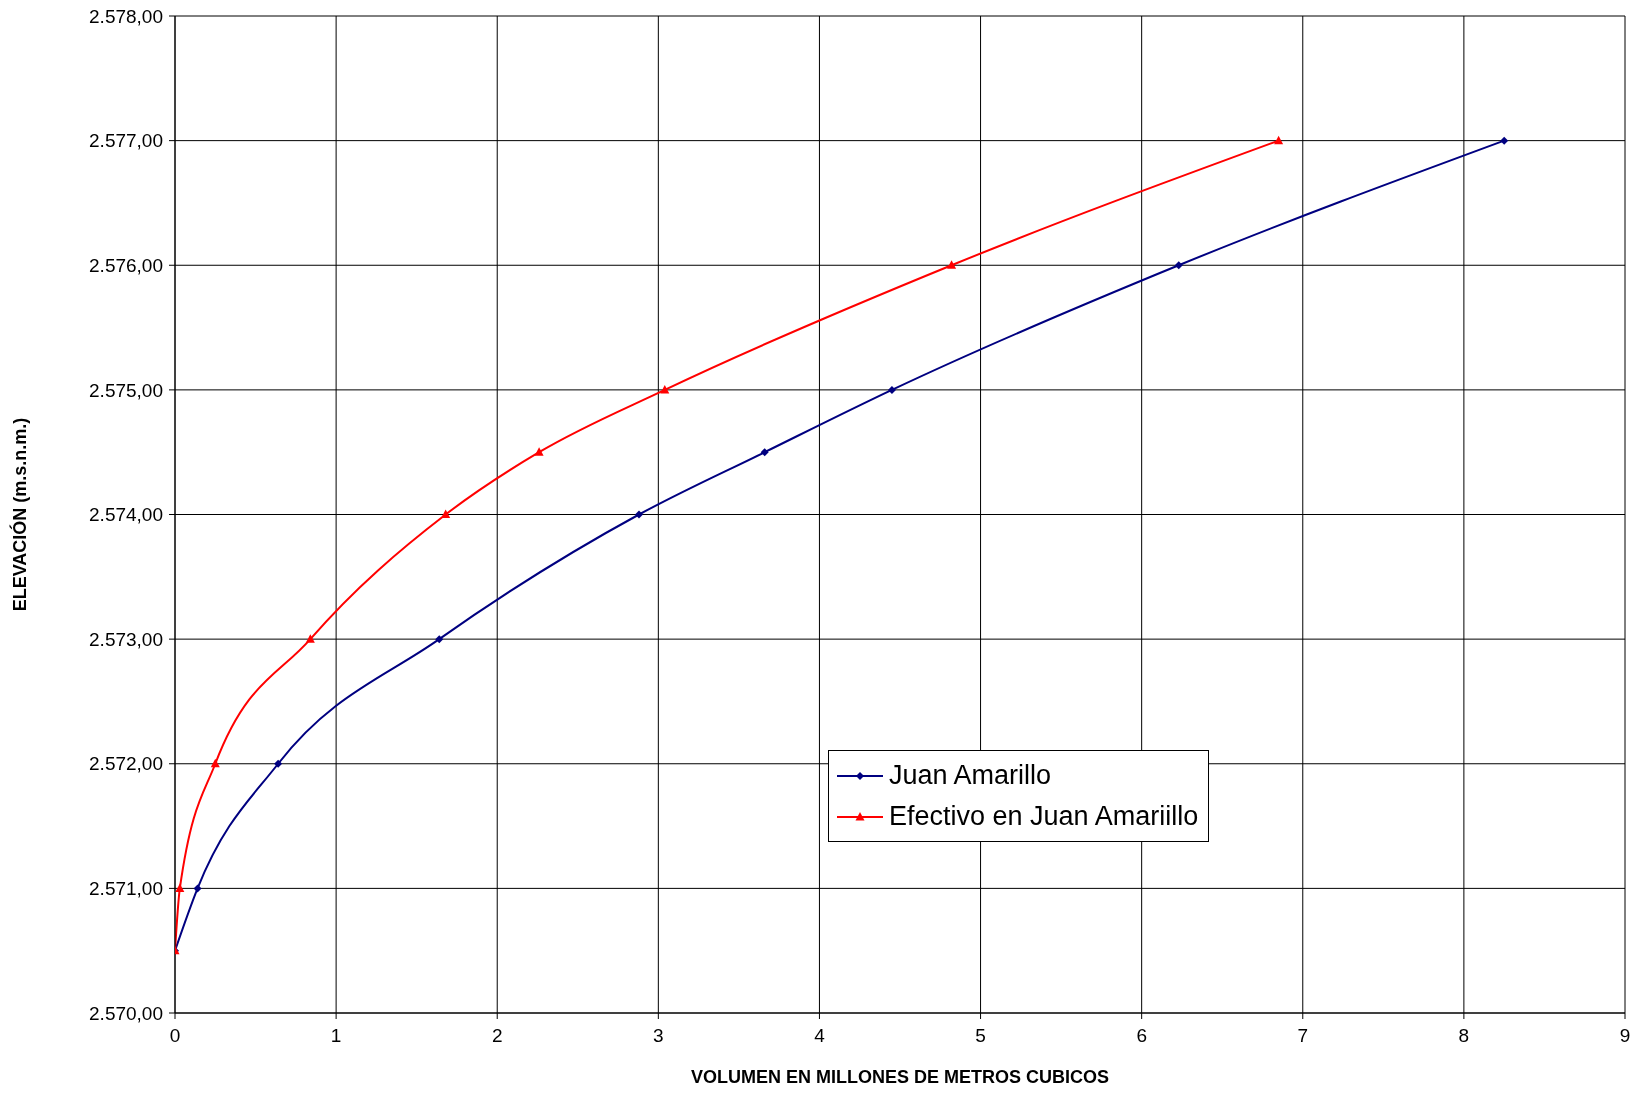  Describe the element at coordinates (126, 639) in the screenshot. I see `y-tick-label: 2.573,00` at that location.